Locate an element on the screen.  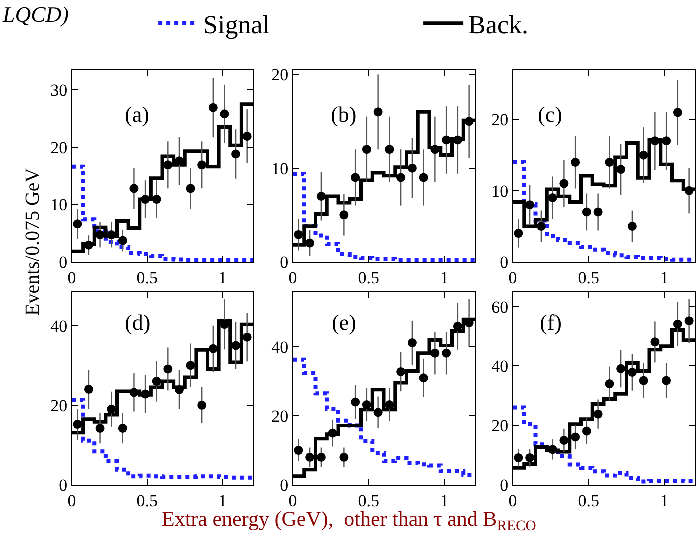
legend-label: Signal is located at coordinates (237, 25).